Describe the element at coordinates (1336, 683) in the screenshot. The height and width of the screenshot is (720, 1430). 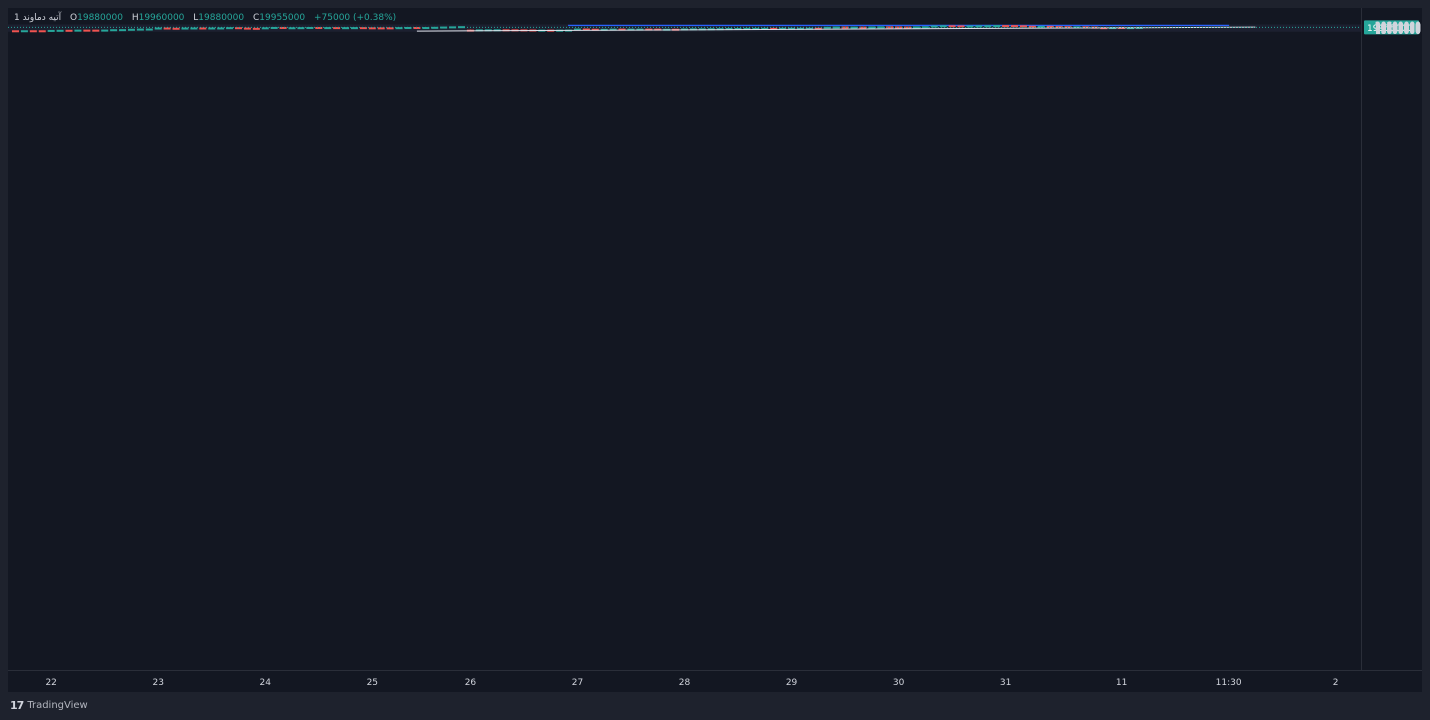
I see `x-tick-label: 2` at that location.